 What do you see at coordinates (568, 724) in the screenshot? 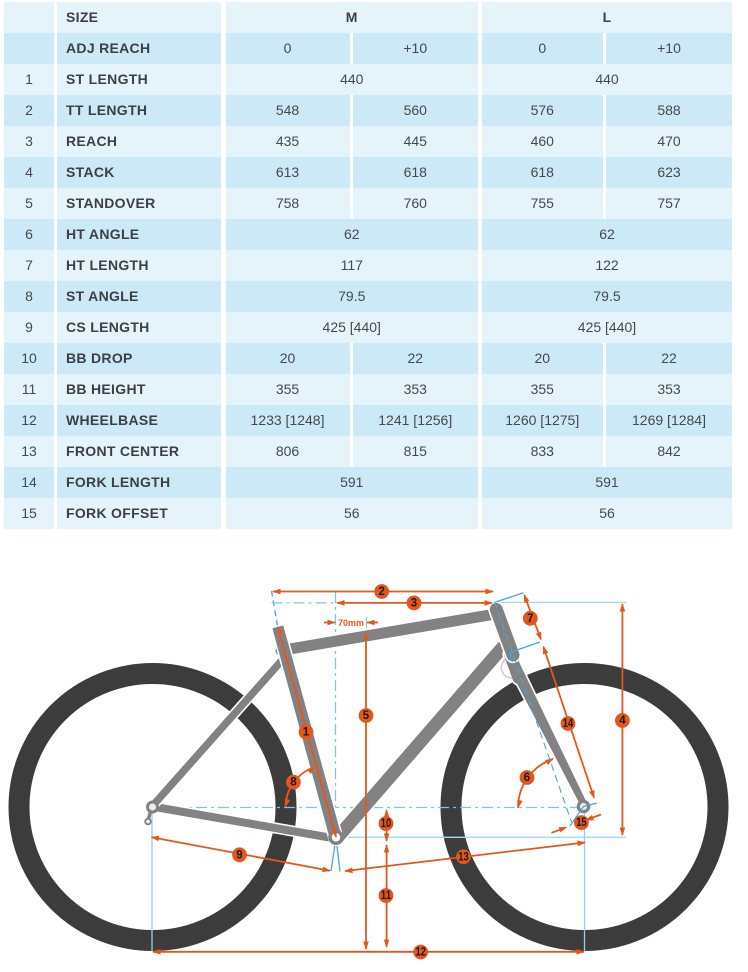
I see `svg-text: 14` at bounding box center [568, 724].